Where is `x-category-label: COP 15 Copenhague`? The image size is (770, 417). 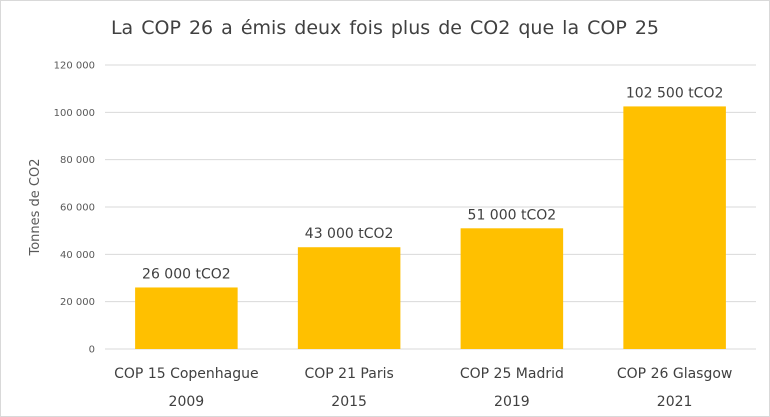
x-category-label: COP 15 Copenhague is located at coordinates (186, 374).